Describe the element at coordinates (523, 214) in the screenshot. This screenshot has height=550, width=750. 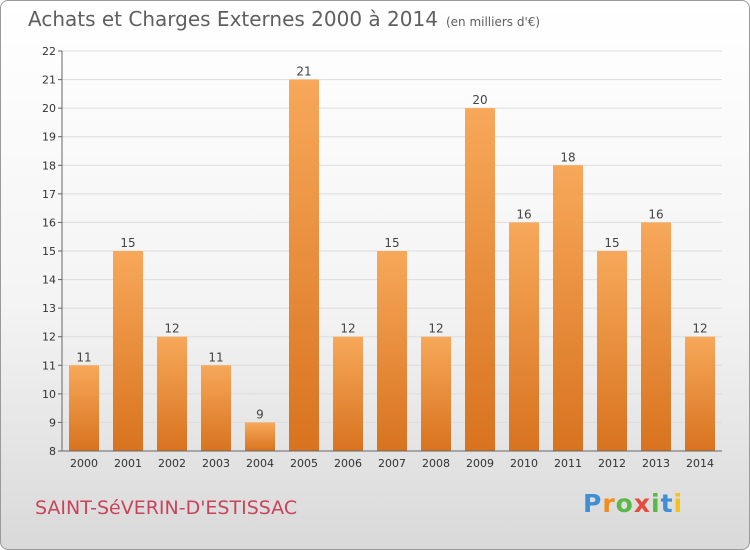
I see `data-label-2010: 16` at that location.